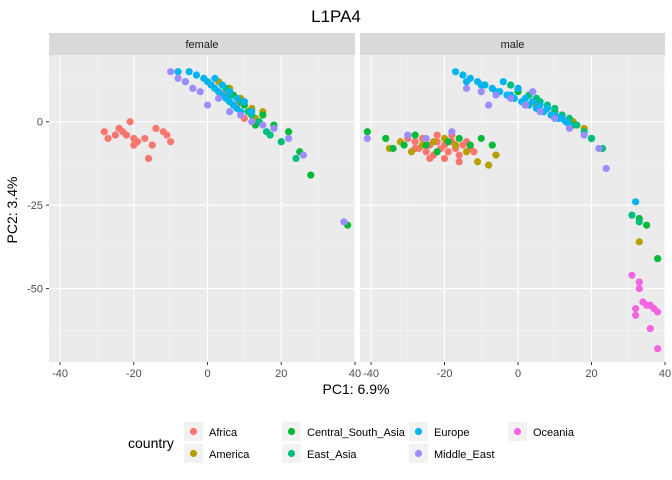 The image size is (672, 480). What do you see at coordinates (336, 16) in the screenshot?
I see `chart-title: L1PA4` at bounding box center [336, 16].